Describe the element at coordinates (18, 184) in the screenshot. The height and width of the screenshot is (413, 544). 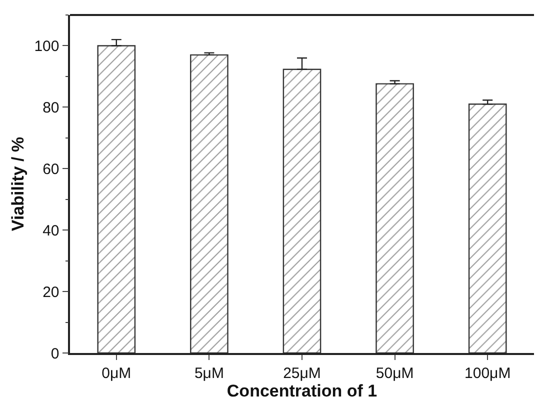
I see `y-axis-title: Viability / %` at that location.